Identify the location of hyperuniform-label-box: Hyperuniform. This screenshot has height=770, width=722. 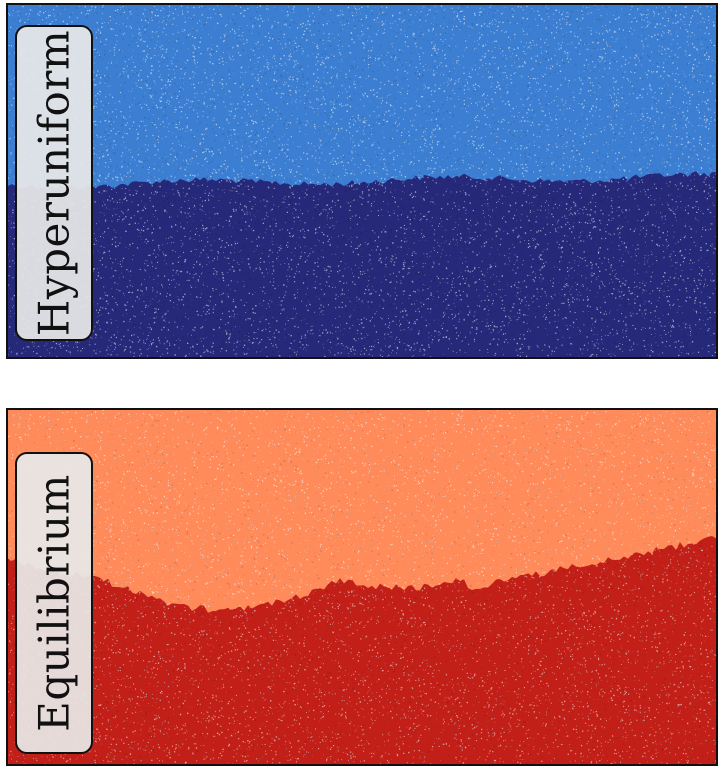
(54, 183).